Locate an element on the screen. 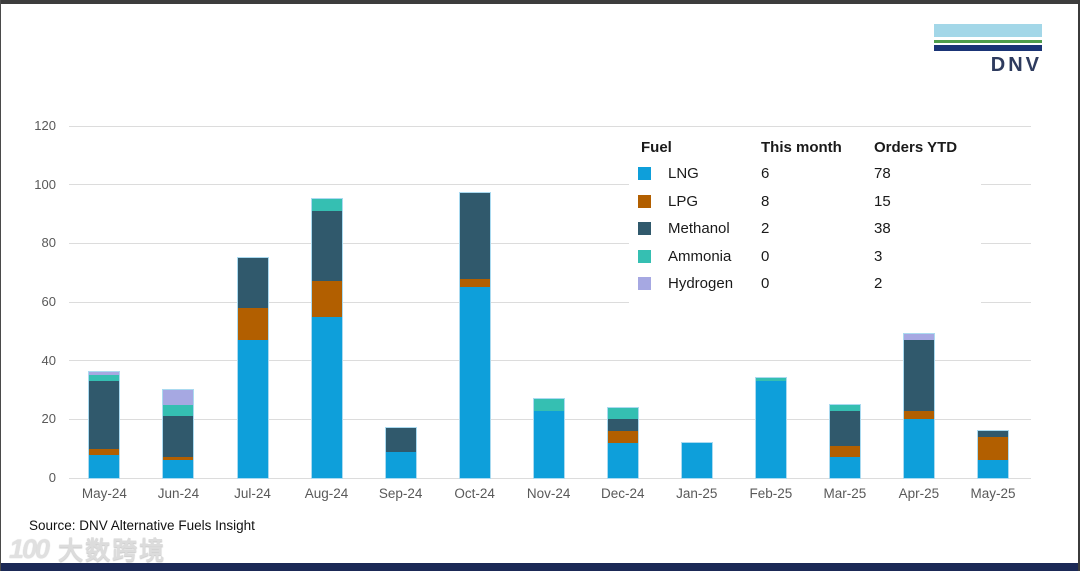 The width and height of the screenshot is (1080, 571). y-tick-label: 80 is located at coordinates (48, 243).